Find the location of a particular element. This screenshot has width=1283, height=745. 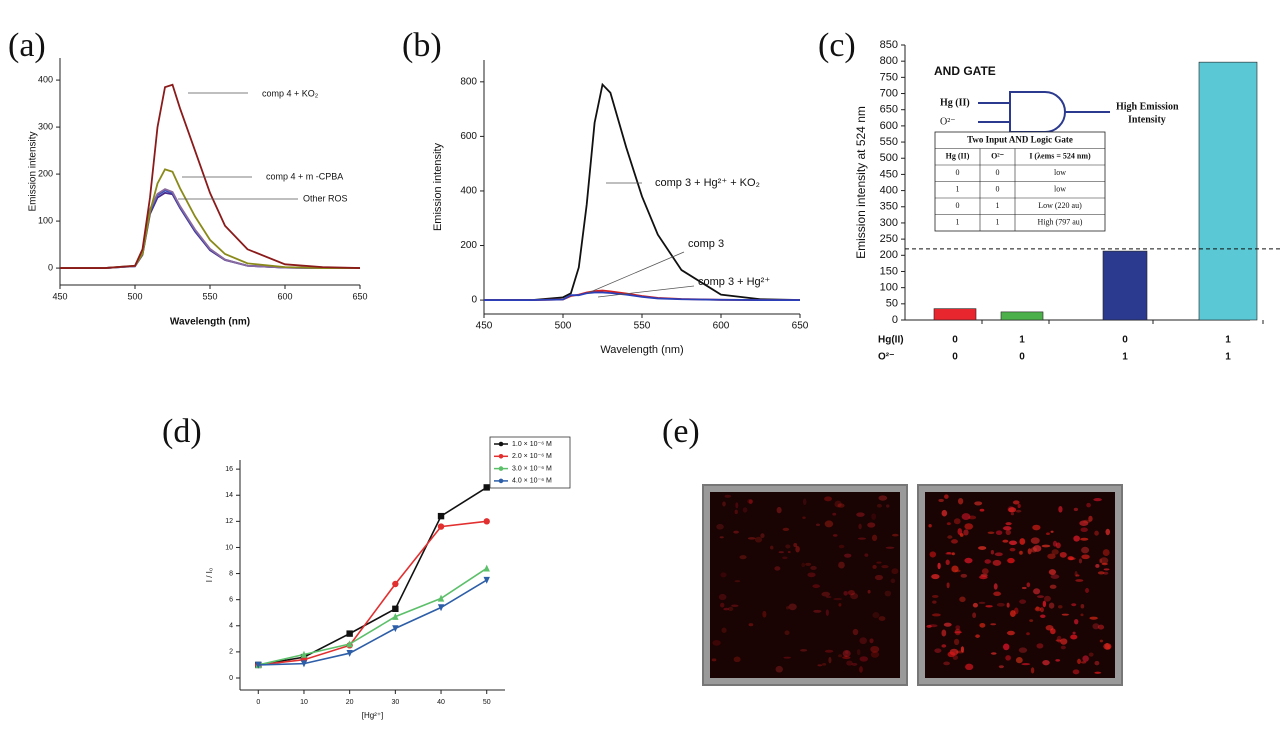

x-tick-label: 500 is located at coordinates (563, 326).